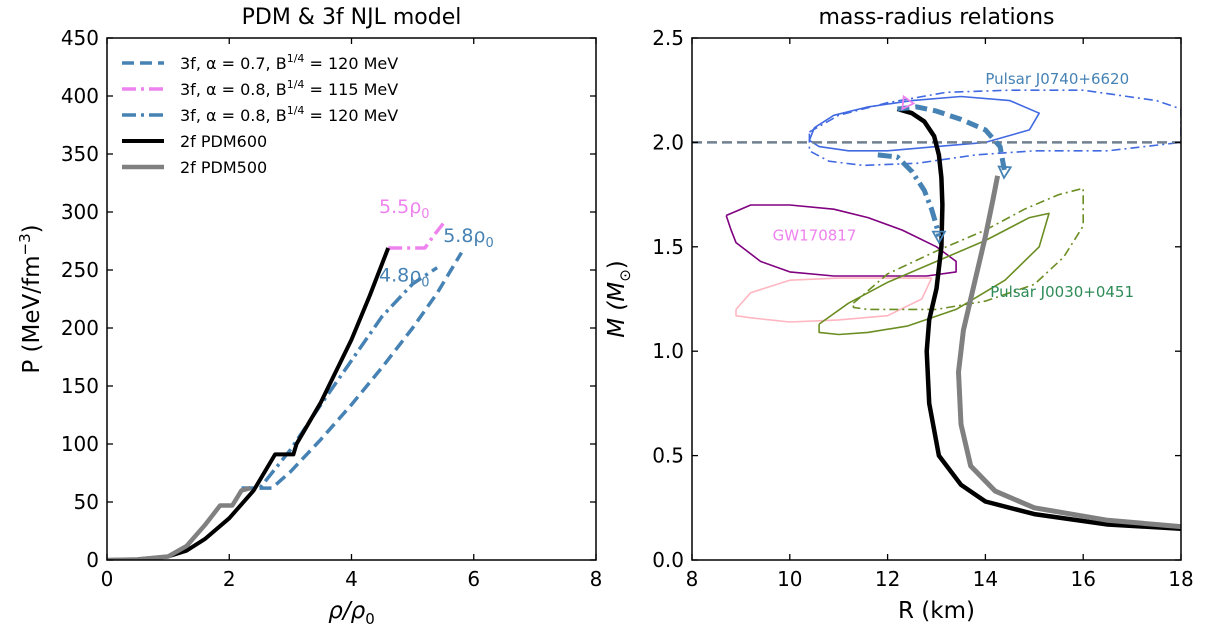 This screenshot has height=637, width=1212. I want to click on right-panel-title: mass-radius relations, so click(936, 17).